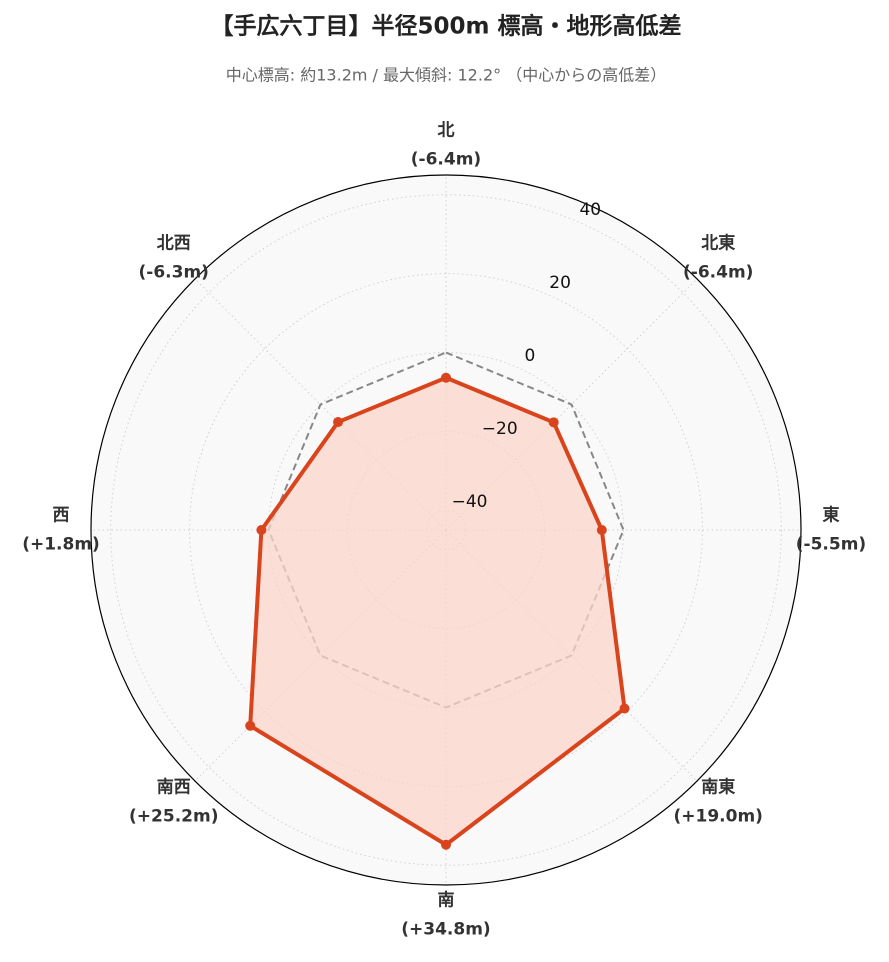 This screenshot has height=962, width=889. Describe the element at coordinates (173, 817) in the screenshot. I see `value-label: (+25.2m)` at that location.